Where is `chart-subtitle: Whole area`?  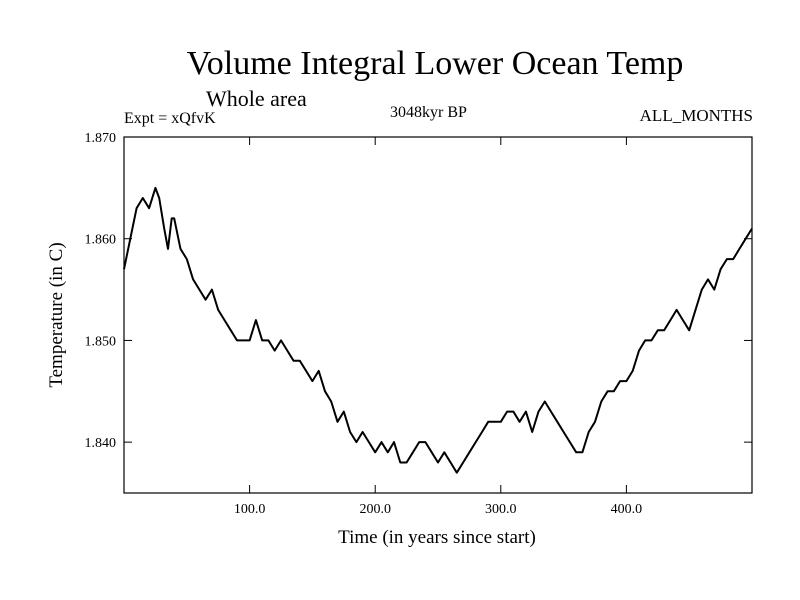
chart-subtitle: Whole area is located at coordinates (256, 98).